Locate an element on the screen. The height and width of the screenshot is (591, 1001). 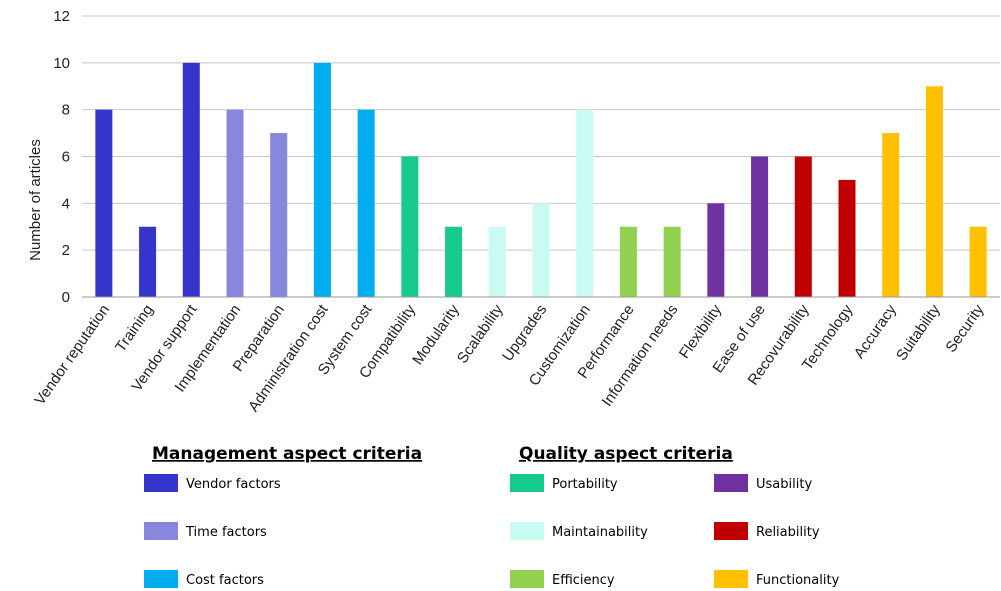
legend-label: Functionality is located at coordinates (798, 580).